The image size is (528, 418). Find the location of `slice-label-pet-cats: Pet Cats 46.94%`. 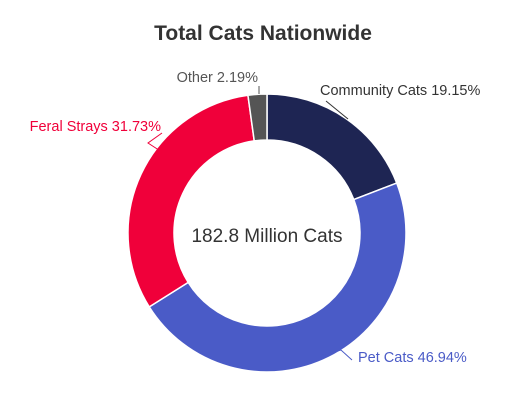

slice-label-pet-cats: Pet Cats 46.94% is located at coordinates (412, 358).